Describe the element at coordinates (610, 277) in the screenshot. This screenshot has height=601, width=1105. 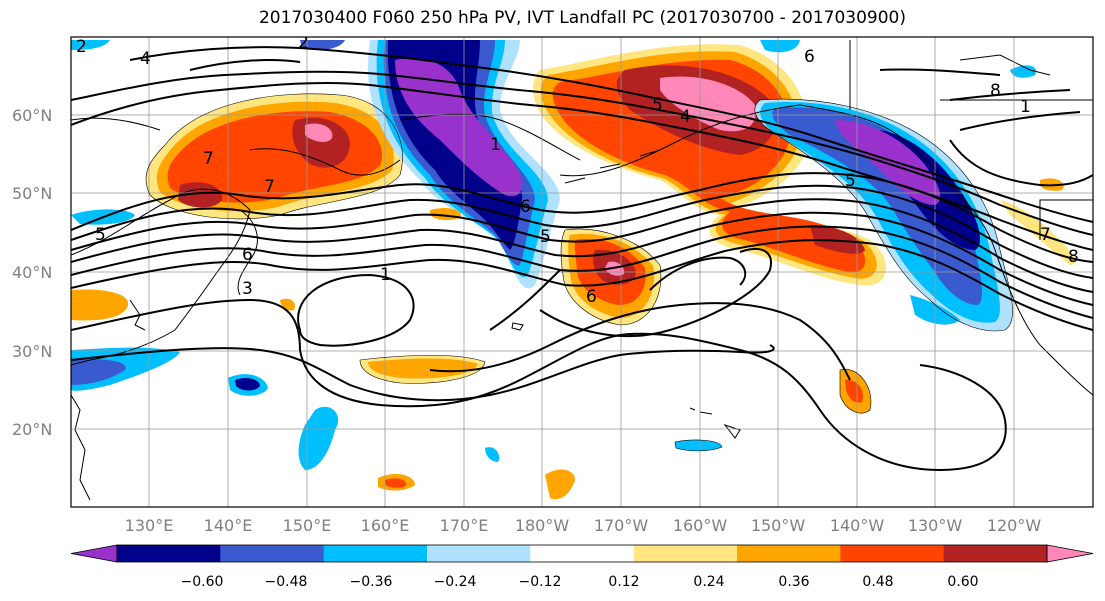
I see `positive-anomaly-mid-pacific` at that location.